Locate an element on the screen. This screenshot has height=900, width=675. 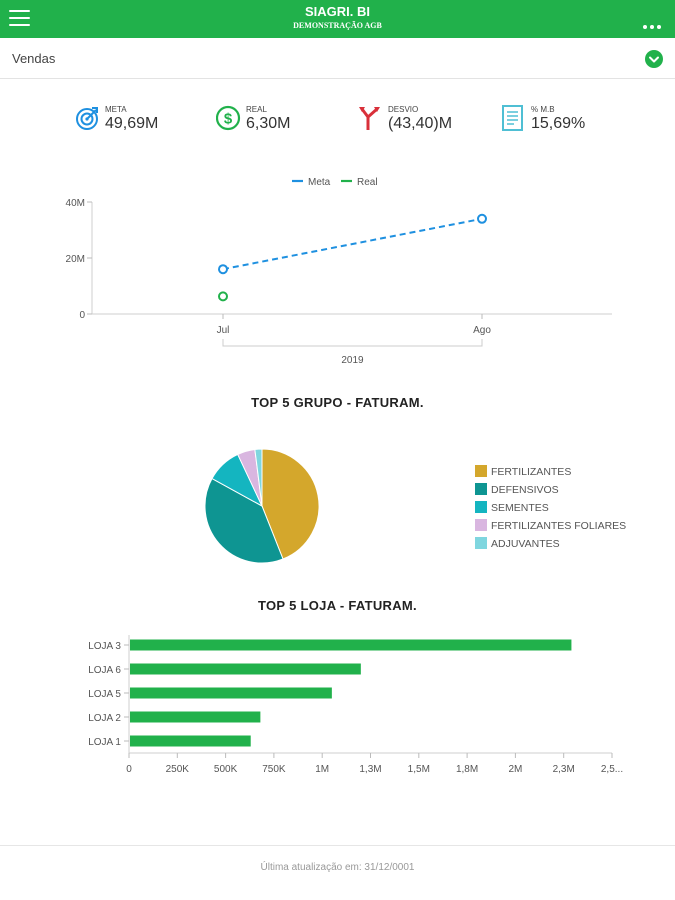
bar-category-label: LOJA 5 is located at coordinates (104, 694).